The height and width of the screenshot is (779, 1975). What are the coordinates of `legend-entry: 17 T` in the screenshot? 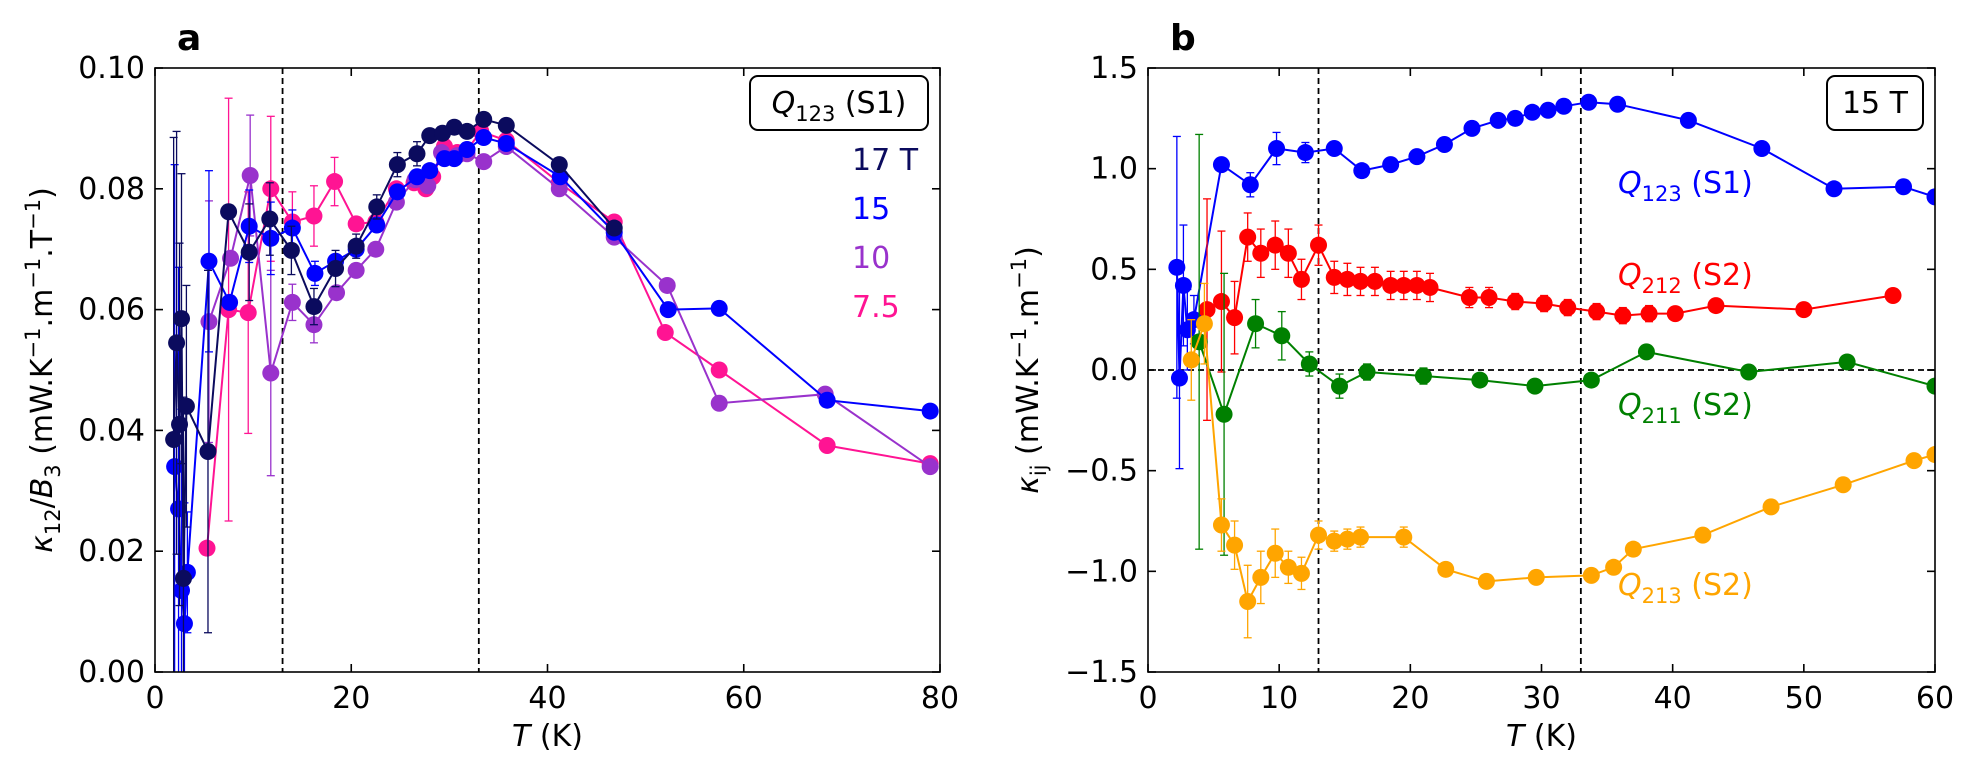 It's located at (885, 160).